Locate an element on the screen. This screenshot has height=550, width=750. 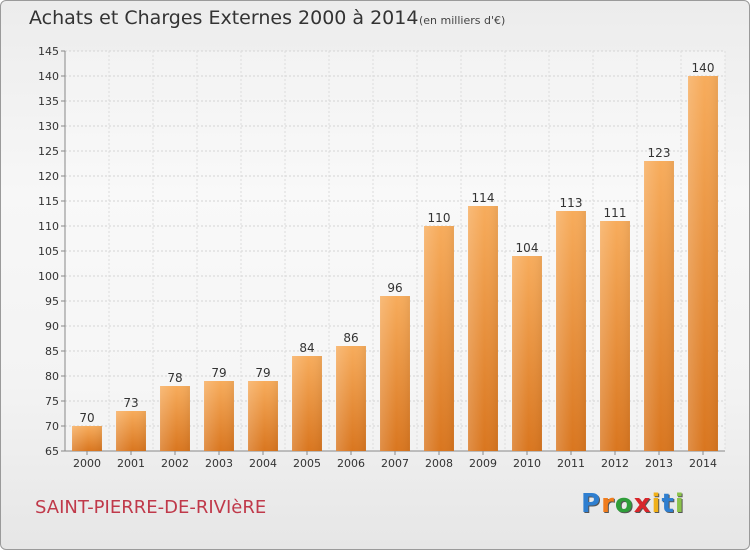
y-tick-label: 65 is located at coordinates (52, 451).